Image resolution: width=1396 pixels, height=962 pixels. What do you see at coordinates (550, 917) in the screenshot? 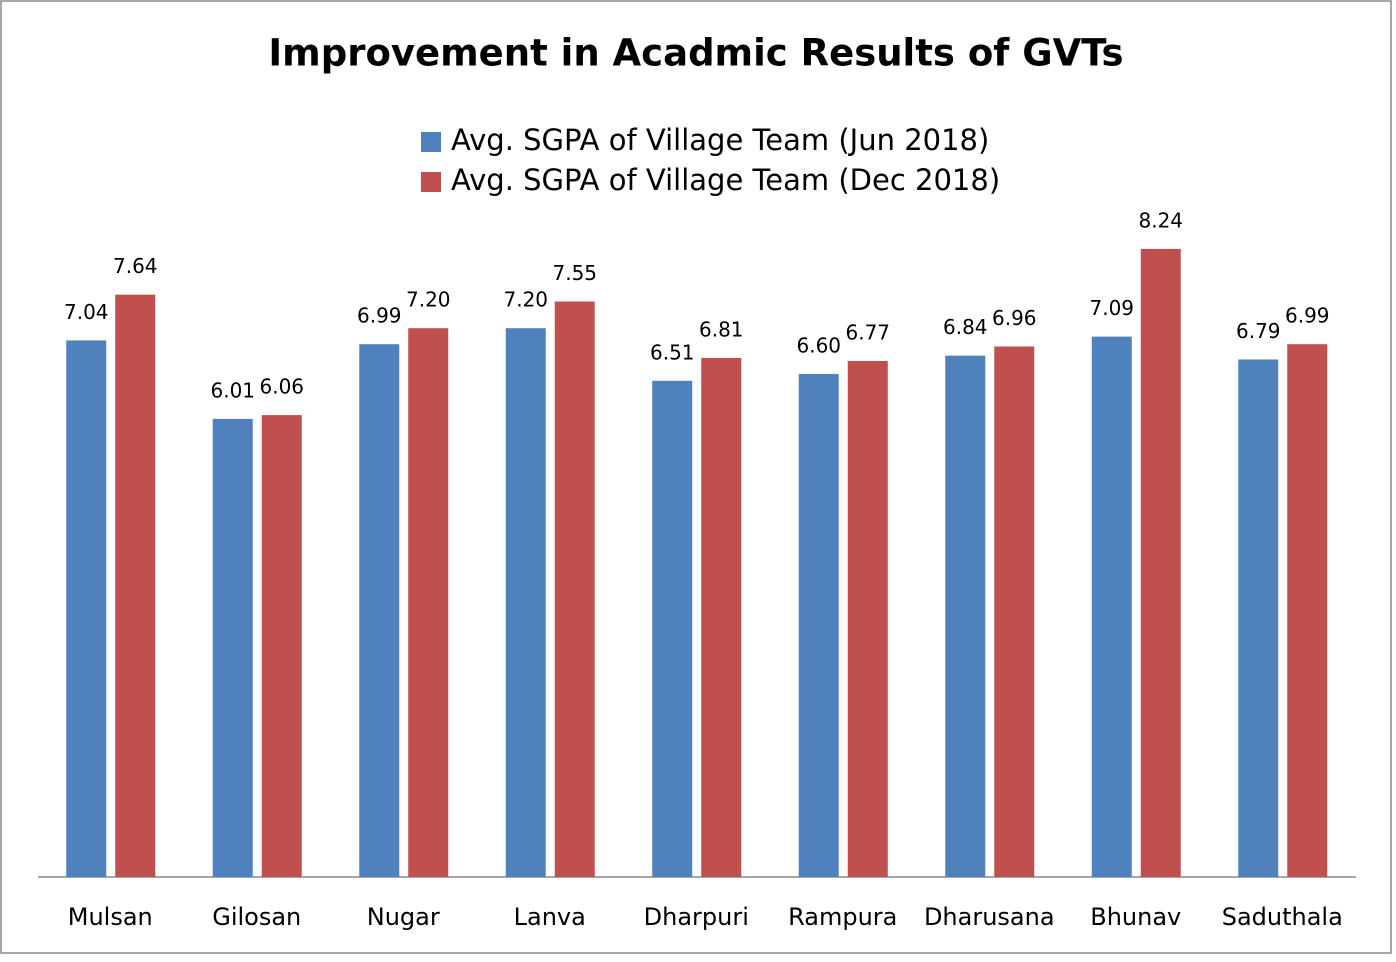
I see `x-tick-label: Lanva` at bounding box center [550, 917].